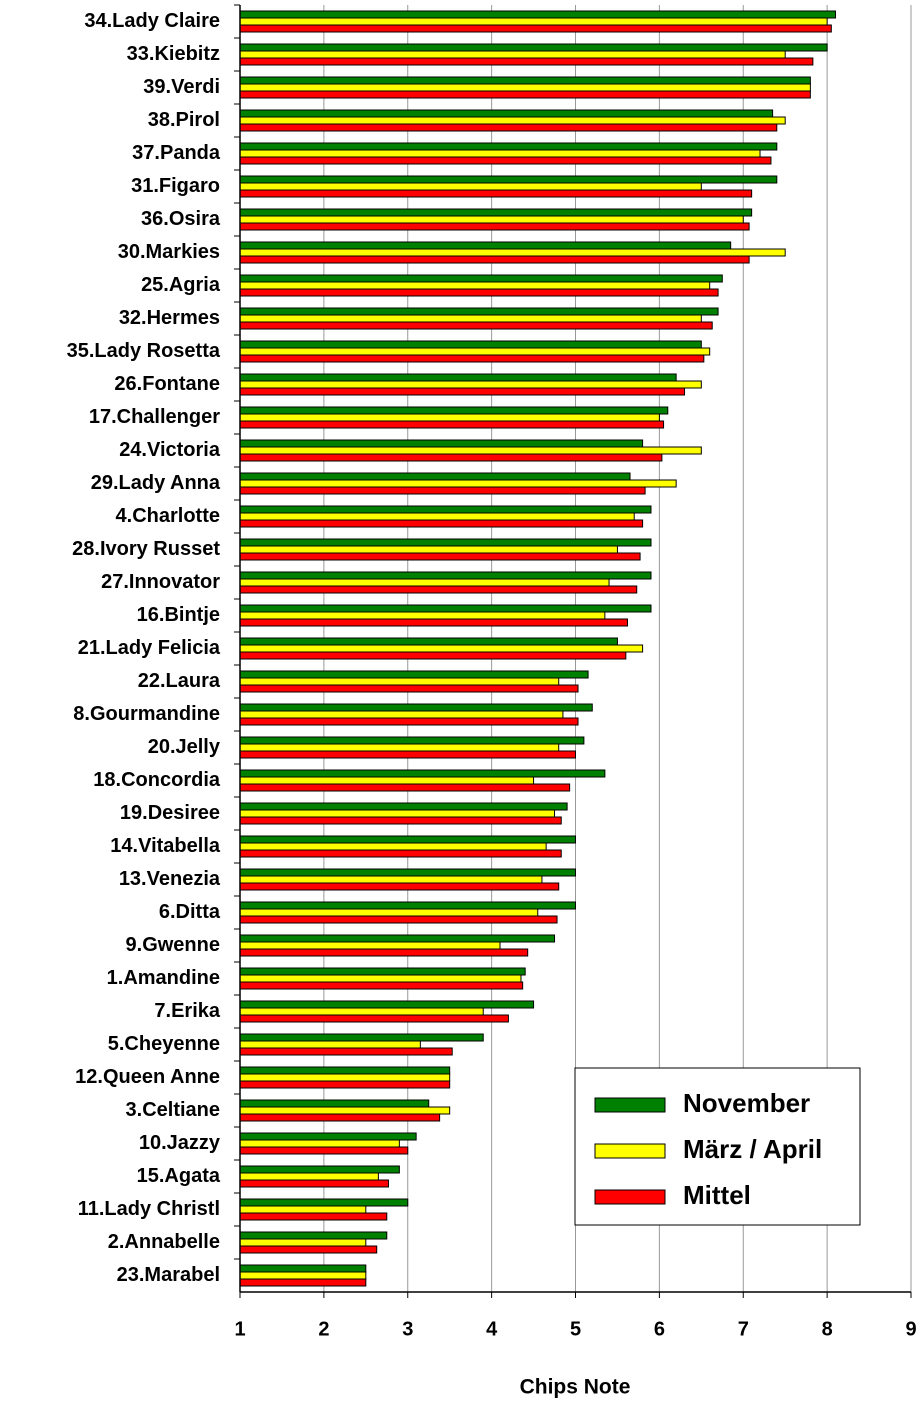  Describe the element at coordinates (168, 516) in the screenshot. I see `y-tick-label: 4.Charlotte` at that location.